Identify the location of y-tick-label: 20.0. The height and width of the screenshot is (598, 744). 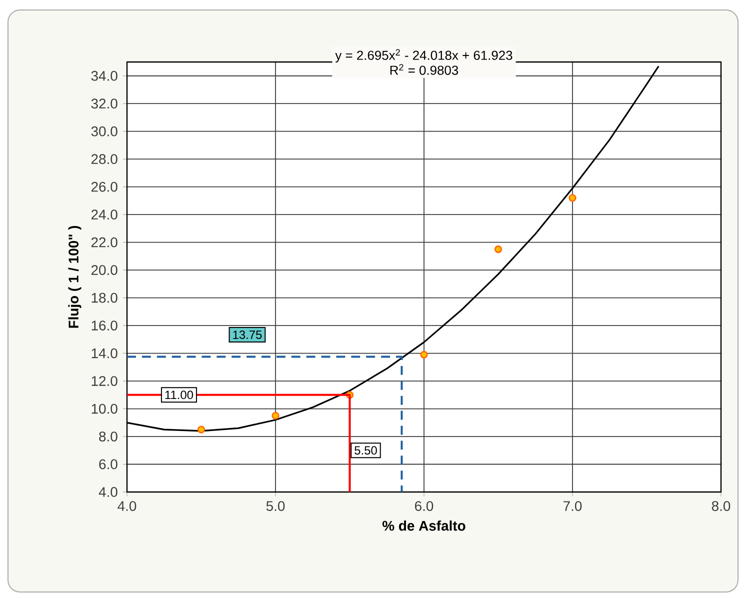
(104, 270).